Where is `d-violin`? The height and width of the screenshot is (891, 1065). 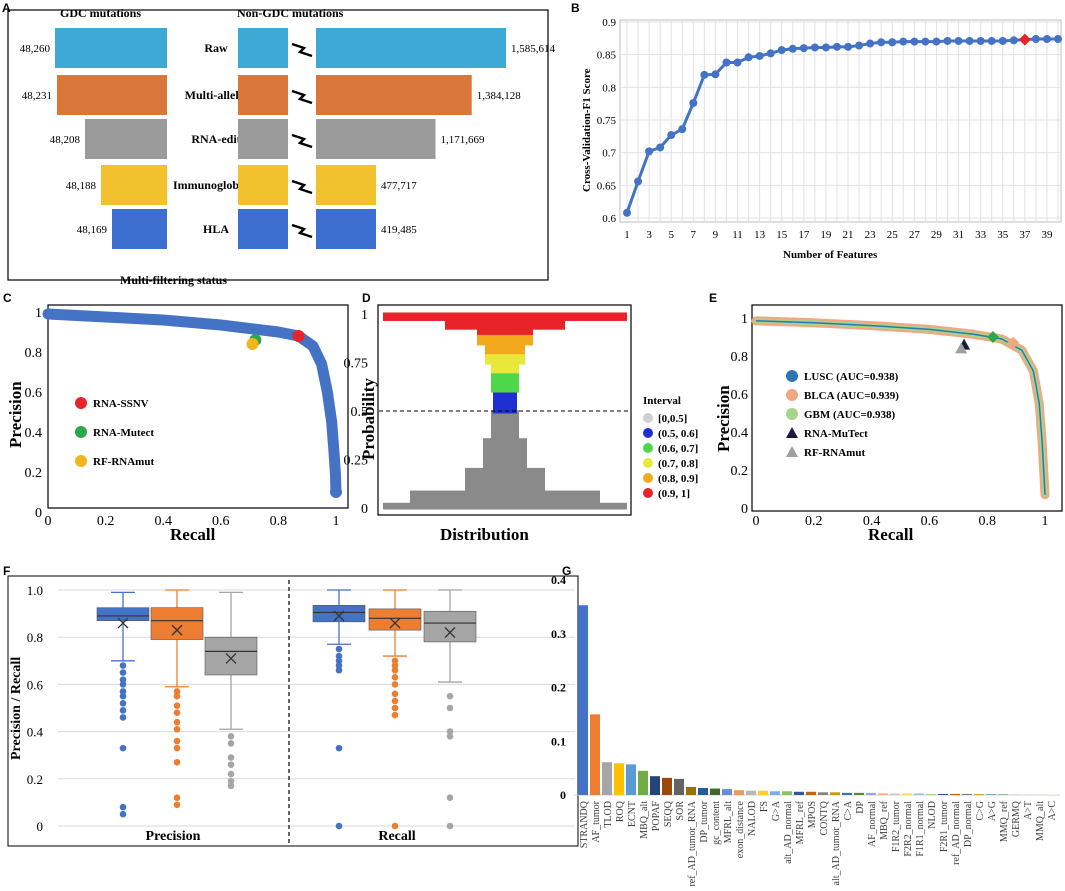 d-violin is located at coordinates (504, 411).